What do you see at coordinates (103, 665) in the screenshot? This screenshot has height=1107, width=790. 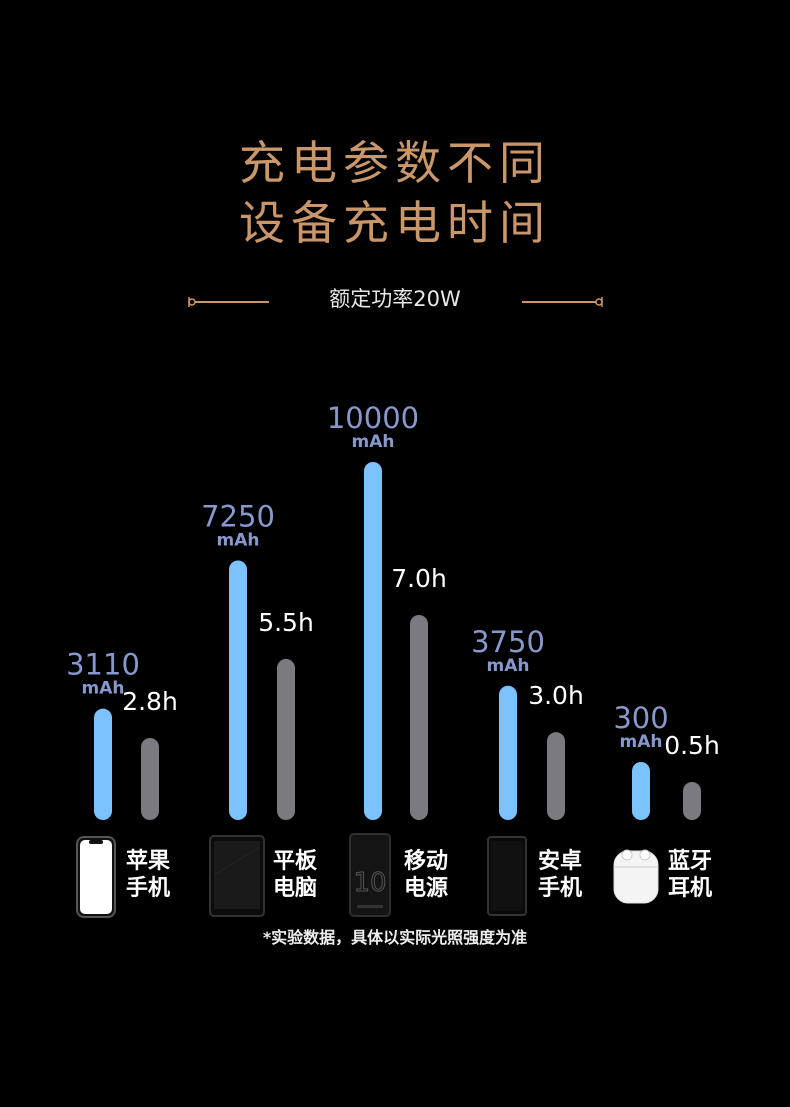 I see `capacity-value-label: 3110` at bounding box center [103, 665].